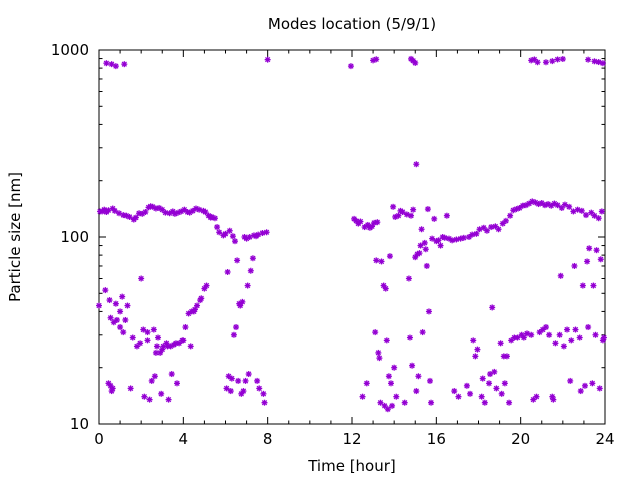 Image resolution: width=640 pixels, height=480 pixels. Describe the element at coordinates (70, 50) in the screenshot. I see `y-tick-label: 1000` at that location.